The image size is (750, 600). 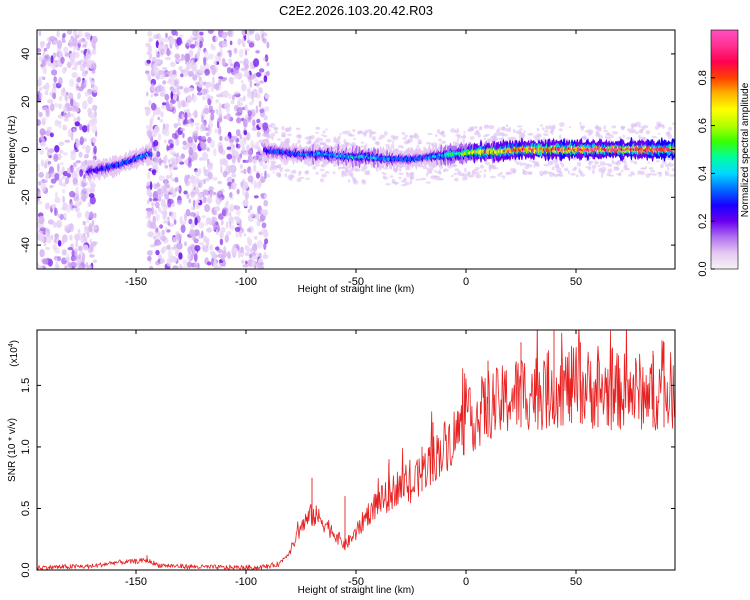 What do you see at coordinates (11, 345) in the screenshot?
I see `snr-exponent-power: 4` at bounding box center [11, 345].